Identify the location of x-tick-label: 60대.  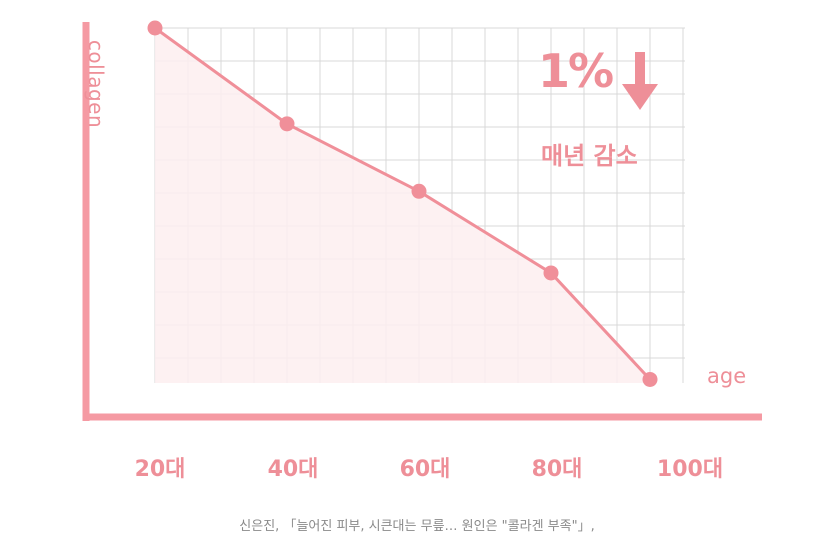
(425, 469).